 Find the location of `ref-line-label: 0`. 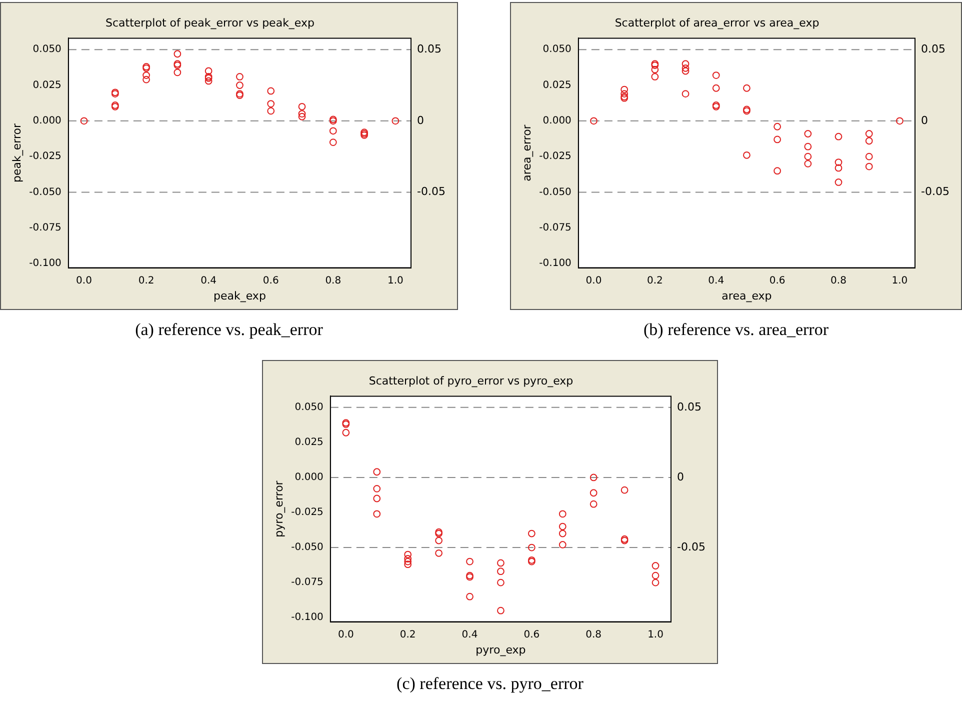

ref-line-label: 0 is located at coordinates (420, 120).